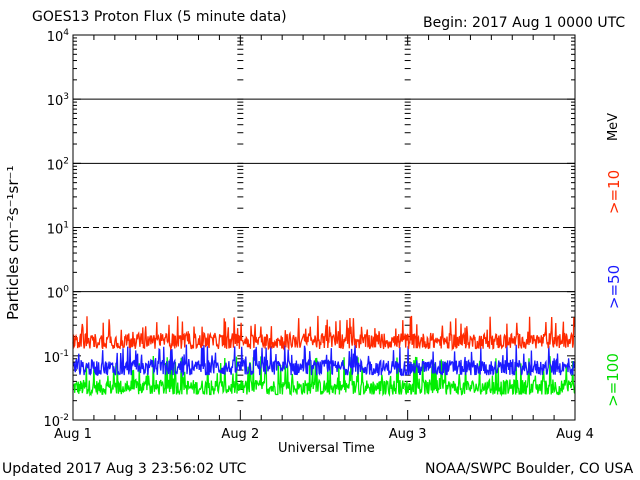  I want to click on y-tick-label: 10⁰, so click(58, 293).